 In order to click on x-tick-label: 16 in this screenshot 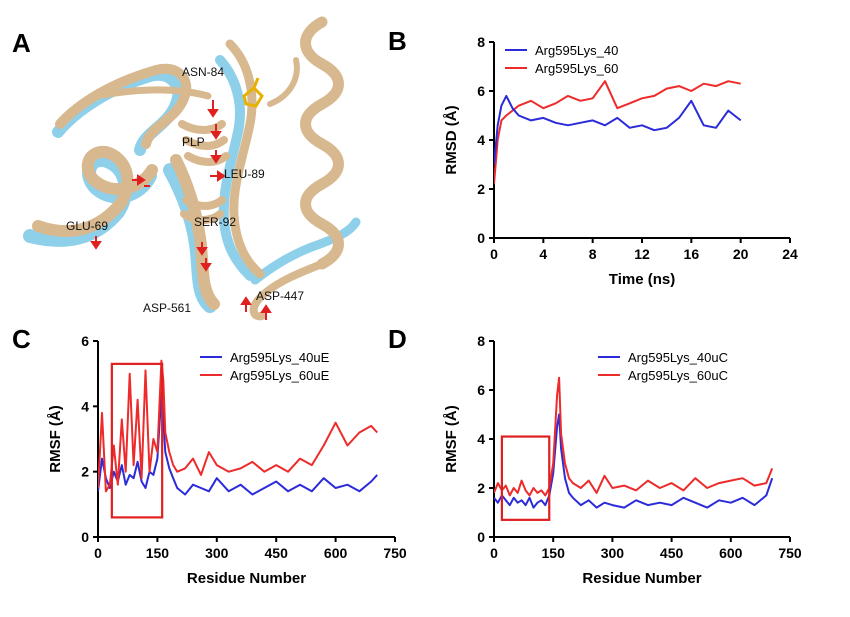, I will do `click(692, 254)`.